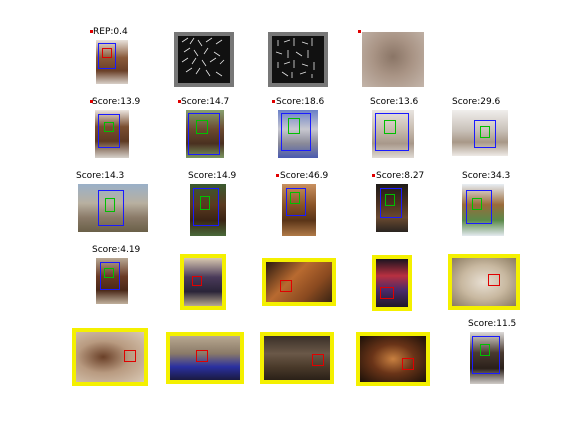  Describe the element at coordinates (205, 102) in the screenshot. I see `score-label: Score:14.7` at that location.